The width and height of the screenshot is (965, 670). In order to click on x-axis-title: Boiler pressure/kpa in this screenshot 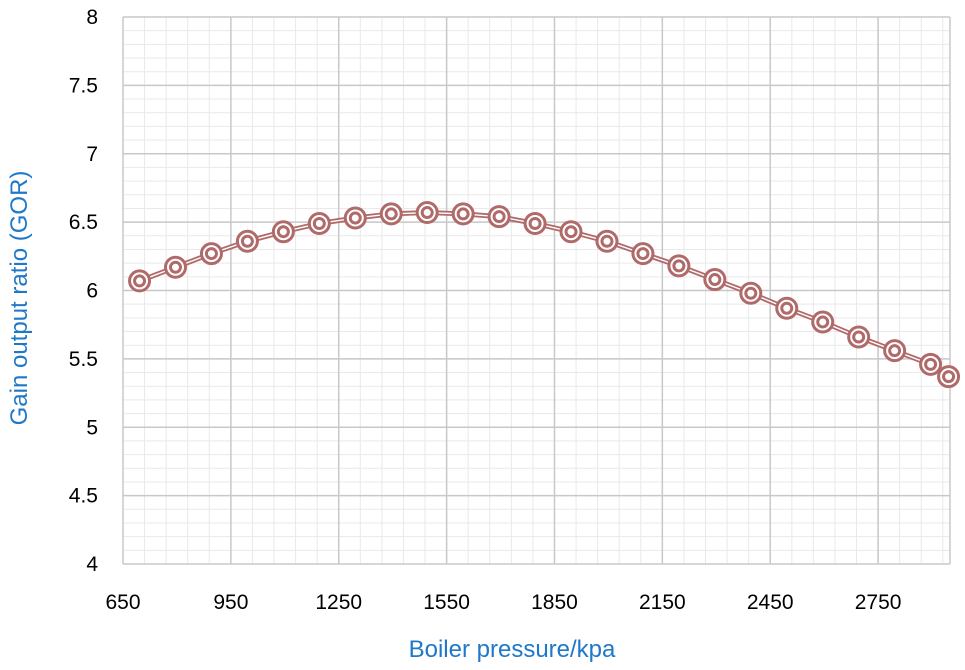, I will do `click(512, 649)`.